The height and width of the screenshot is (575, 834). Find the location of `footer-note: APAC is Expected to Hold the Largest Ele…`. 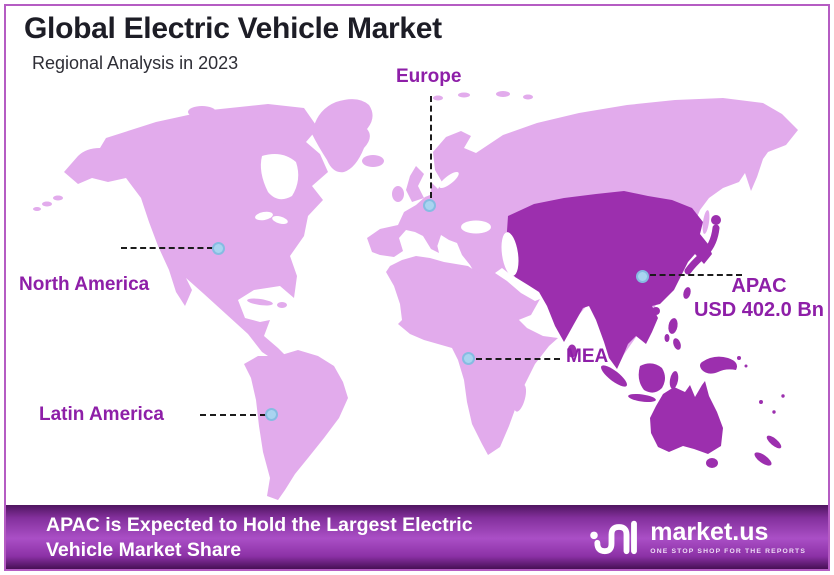

footer-note: APAC is Expected to Hold the Largest Ele… is located at coordinates (296, 538).